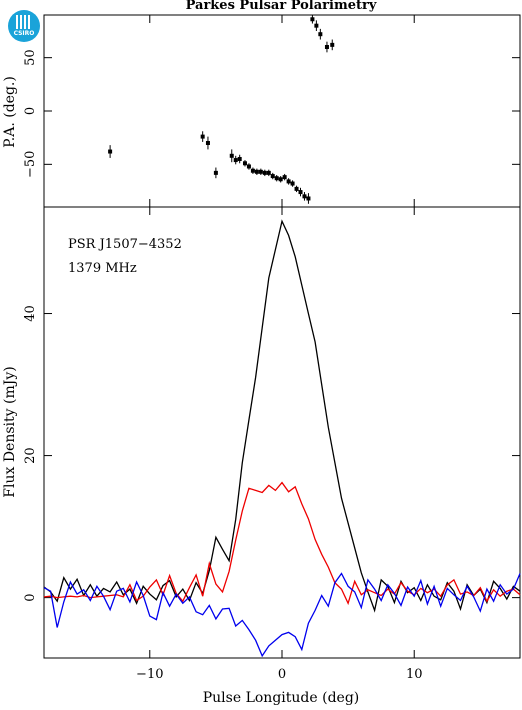 This screenshot has height=710, width=522. Describe the element at coordinates (30, 597) in the screenshot. I see `flux-y-tick-label: 0` at that location.